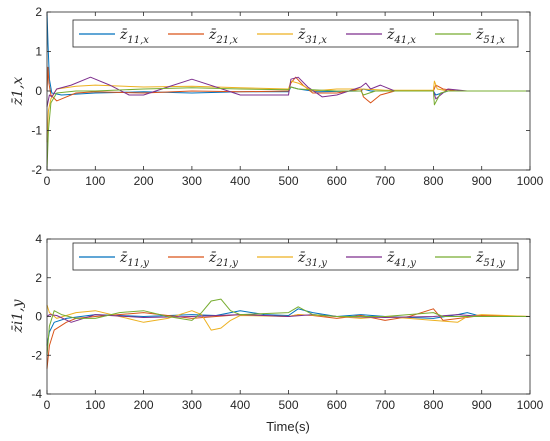  I want to click on y-tick-label: -4, so click(36, 394).